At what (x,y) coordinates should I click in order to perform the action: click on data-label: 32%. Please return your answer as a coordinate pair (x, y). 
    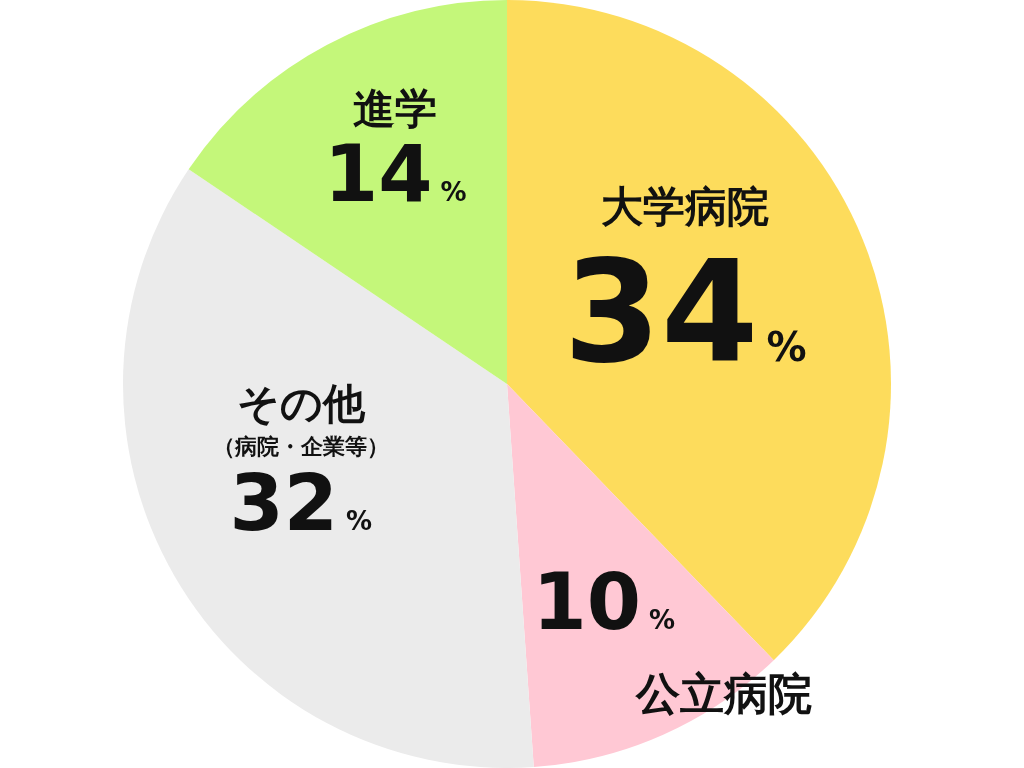
    Looking at the image, I should click on (301, 503).